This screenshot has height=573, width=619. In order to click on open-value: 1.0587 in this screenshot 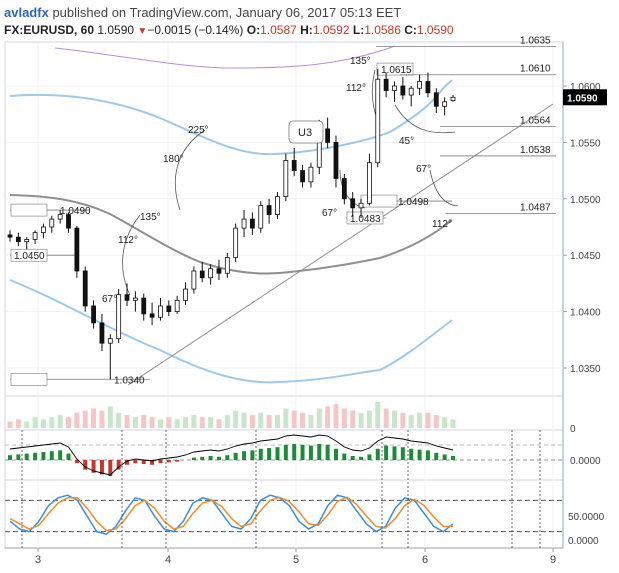, I will do `click(278, 30)`.